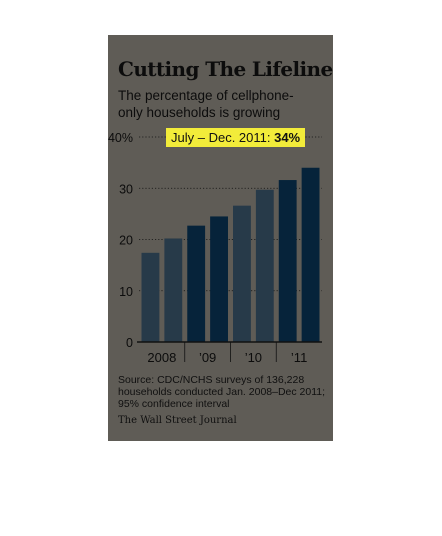  What do you see at coordinates (223, 137) in the screenshot?
I see `callout-label: July – Dec. 2011:` at bounding box center [223, 137].